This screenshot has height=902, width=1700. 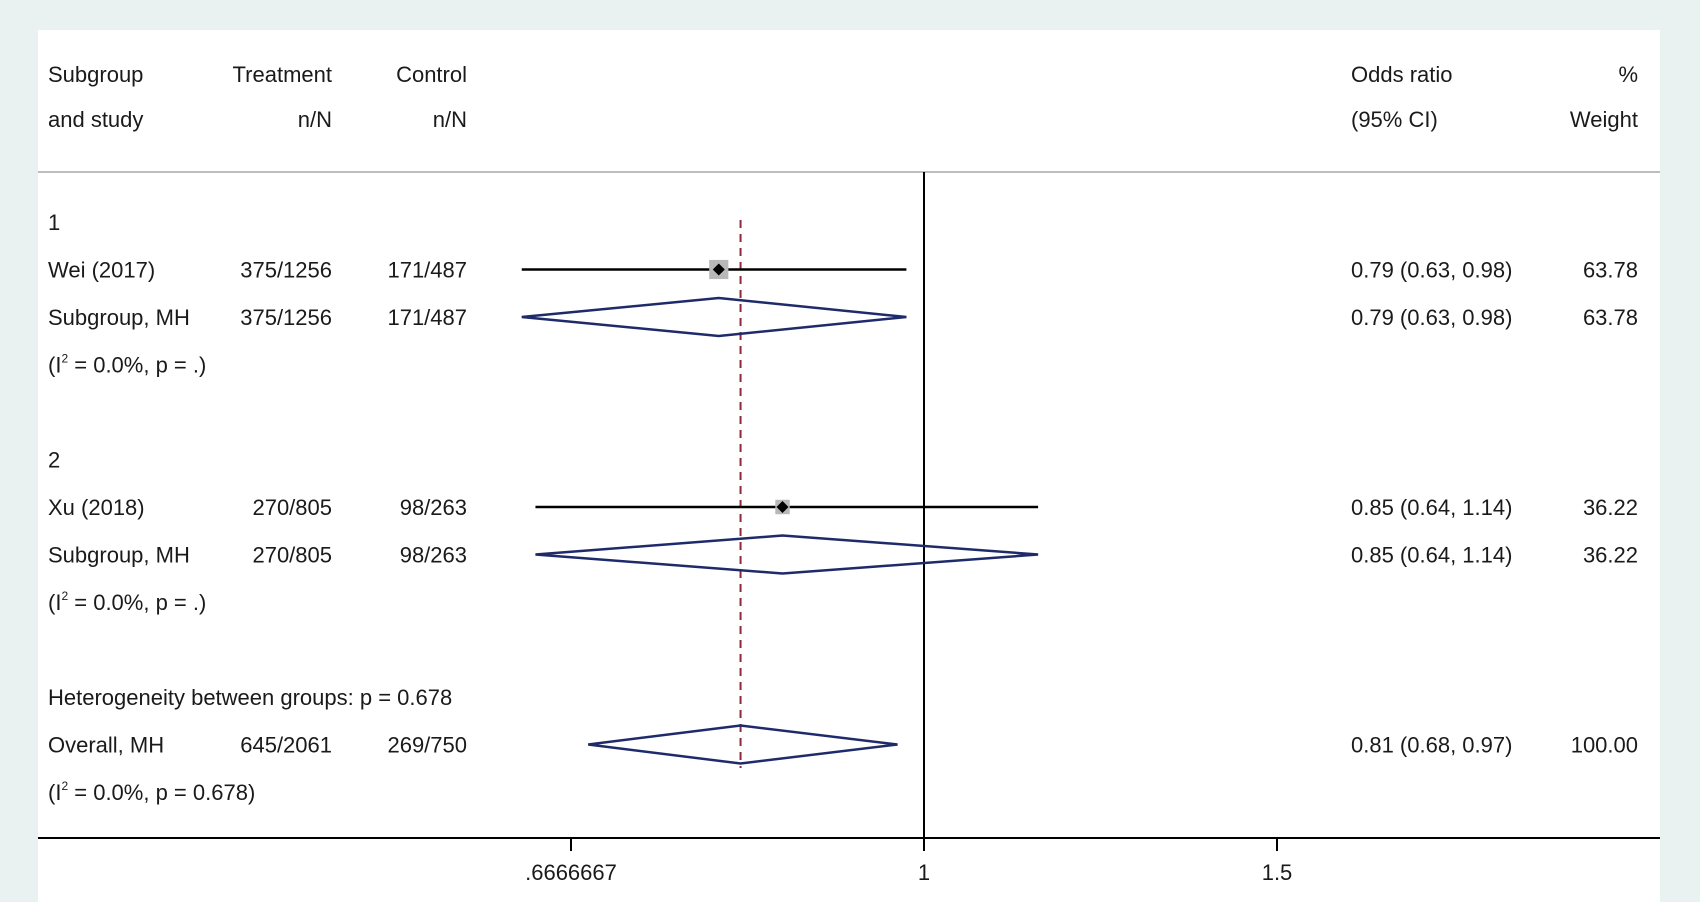 What do you see at coordinates (315, 119) in the screenshot?
I see `header-treatment-sub: n/N` at bounding box center [315, 119].